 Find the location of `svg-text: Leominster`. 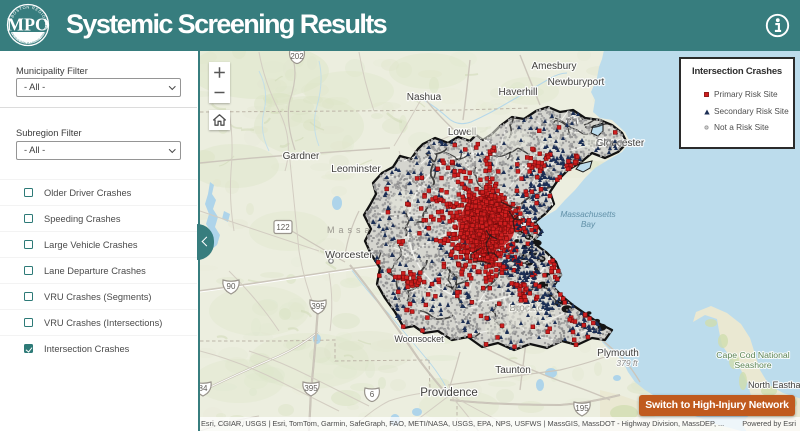

svg-text: Leominster is located at coordinates (356, 169).